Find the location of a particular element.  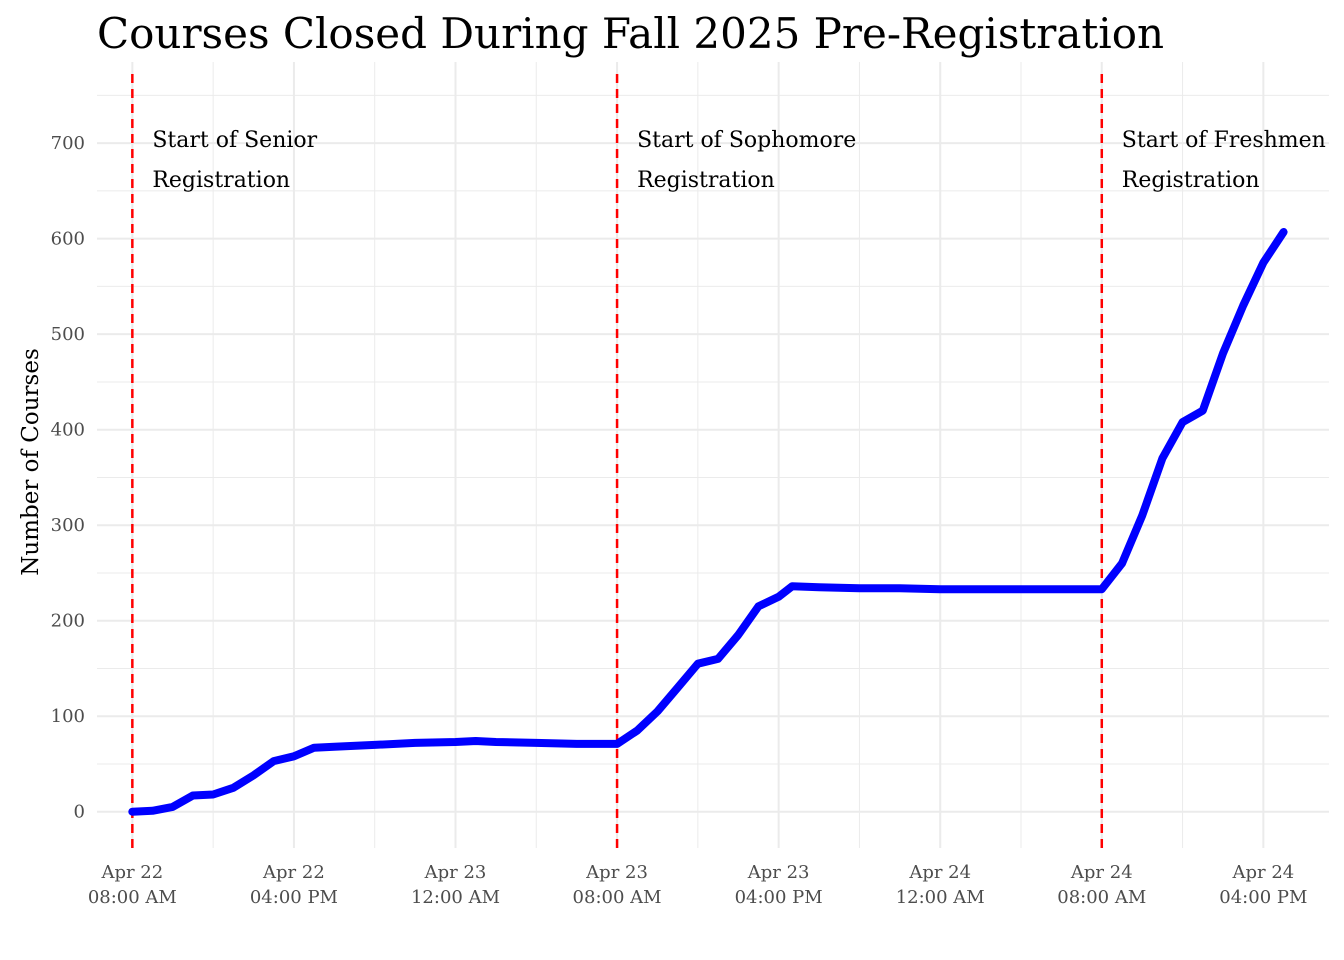

y-tick-label: 700 is located at coordinates (68, 143).